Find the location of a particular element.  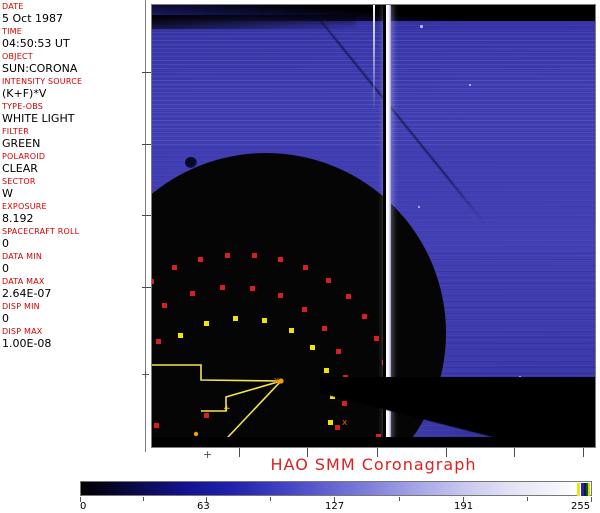

metadata-label: TIME is located at coordinates (12, 31).